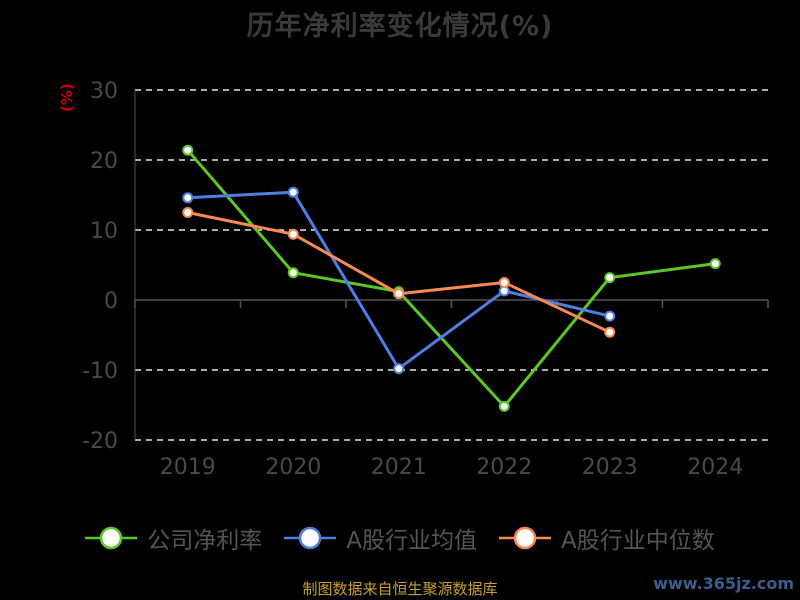 Image resolution: width=800 pixels, height=600 pixels. What do you see at coordinates (715, 467) in the screenshot?
I see `x-tick-label: 2024` at bounding box center [715, 467].